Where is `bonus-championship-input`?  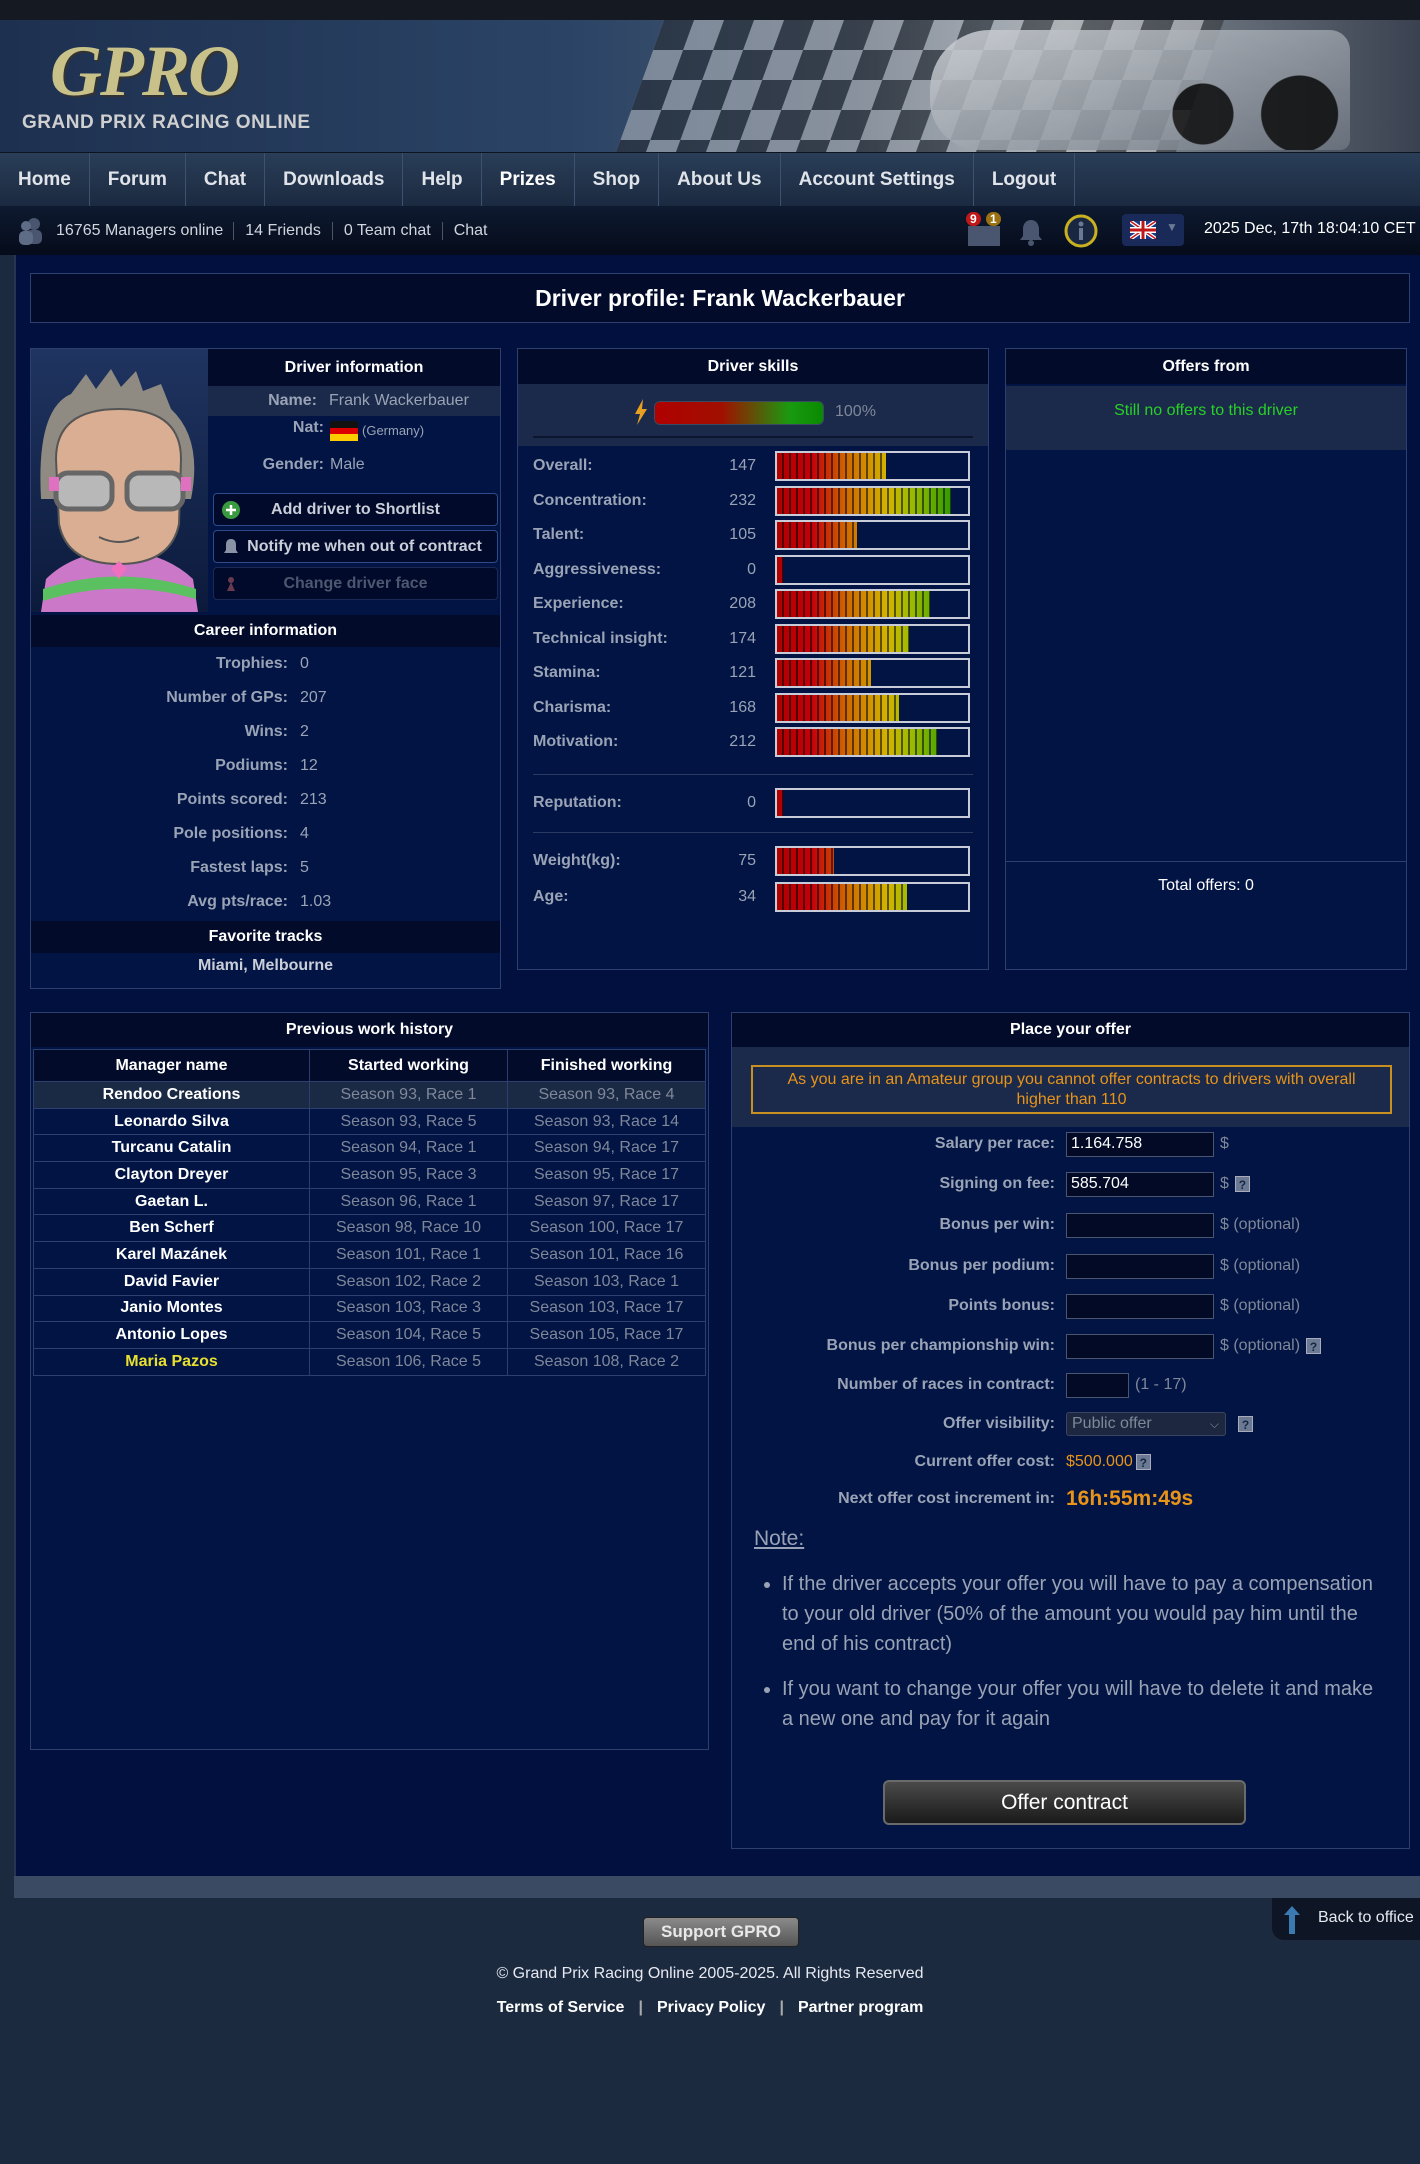 bonus-championship-input is located at coordinates (1140, 1346).